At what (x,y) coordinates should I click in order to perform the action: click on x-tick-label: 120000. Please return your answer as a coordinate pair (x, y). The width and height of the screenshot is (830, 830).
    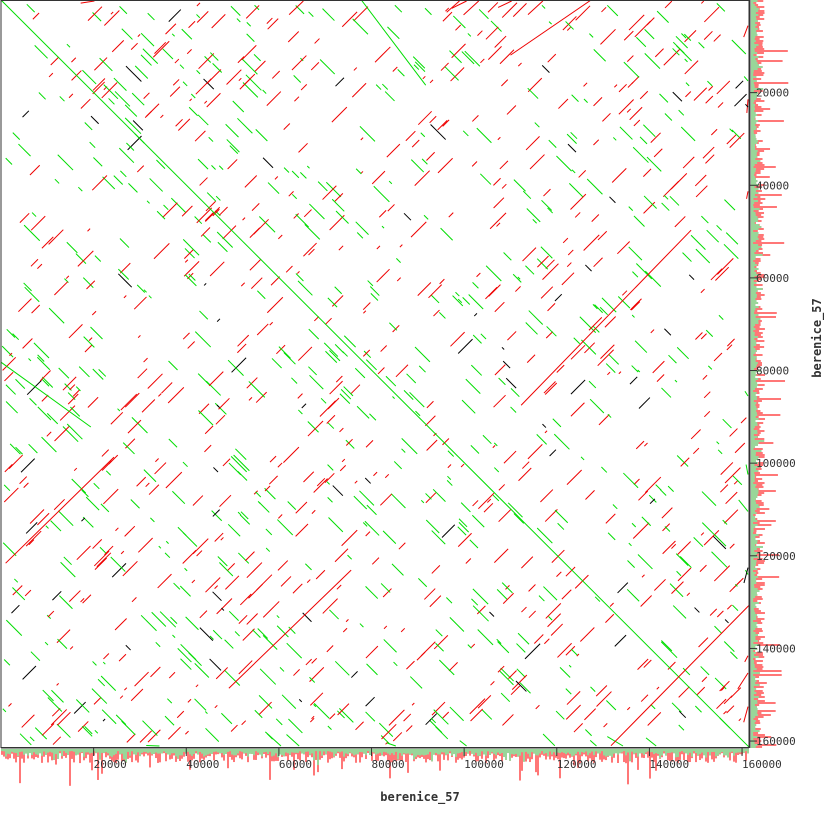
    Looking at the image, I should click on (577, 764).